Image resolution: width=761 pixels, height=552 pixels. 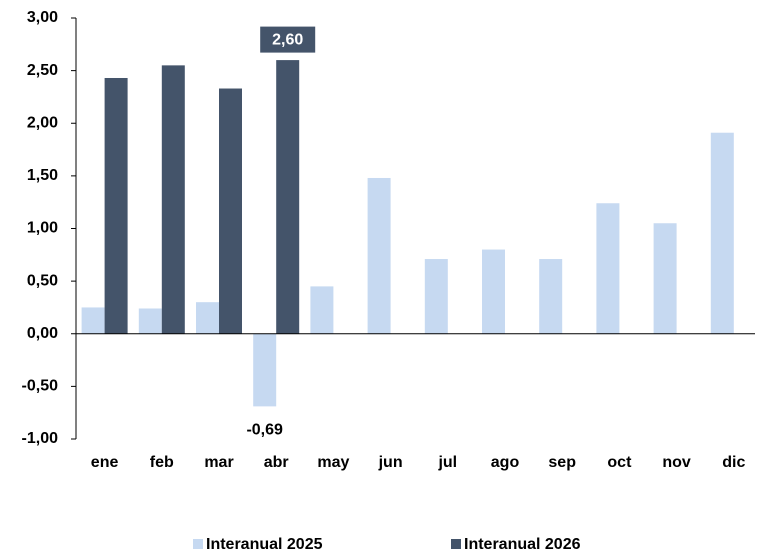 I want to click on x-tick-label: mar, so click(x=218, y=462).